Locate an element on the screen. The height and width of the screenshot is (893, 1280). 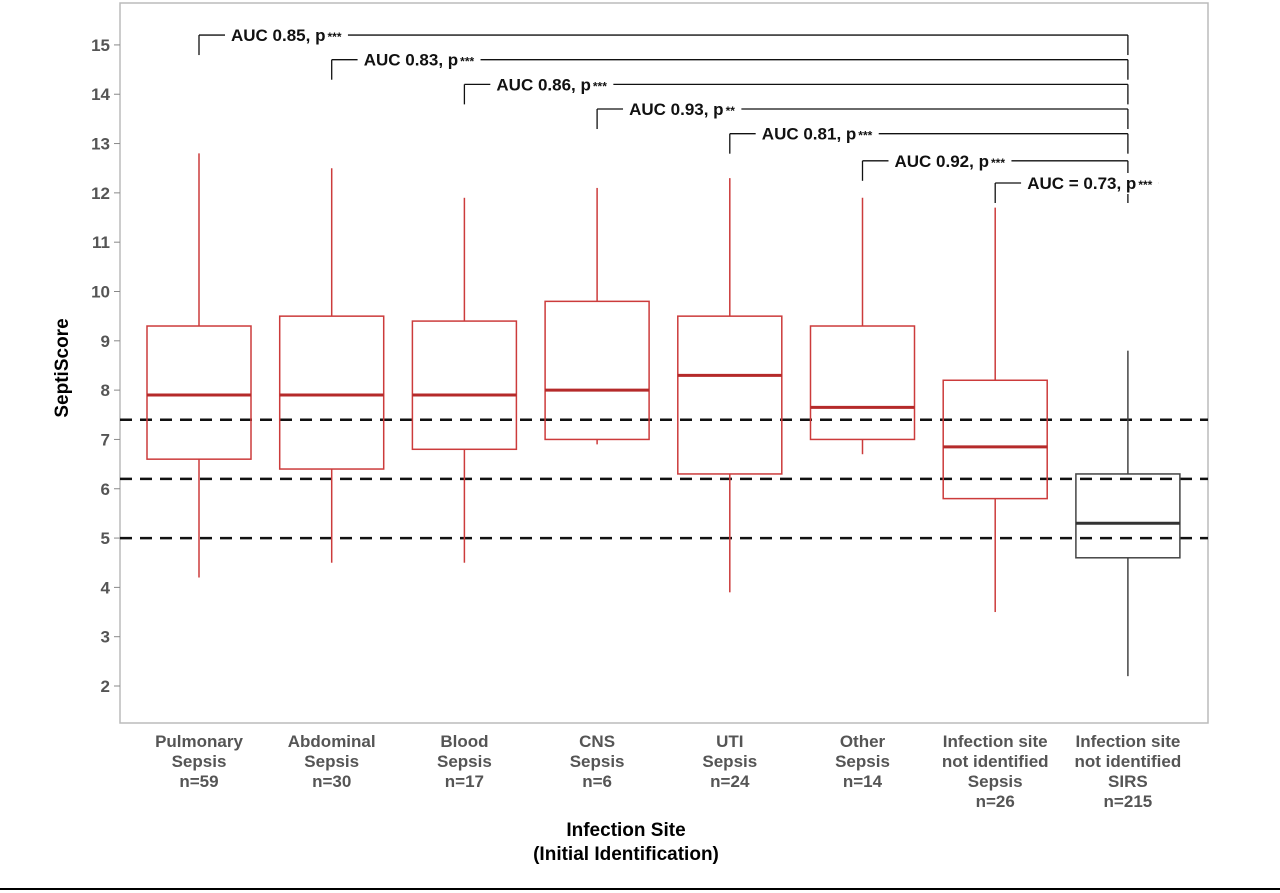
x-axis-title-line: Infection Site is located at coordinates (625, 830).